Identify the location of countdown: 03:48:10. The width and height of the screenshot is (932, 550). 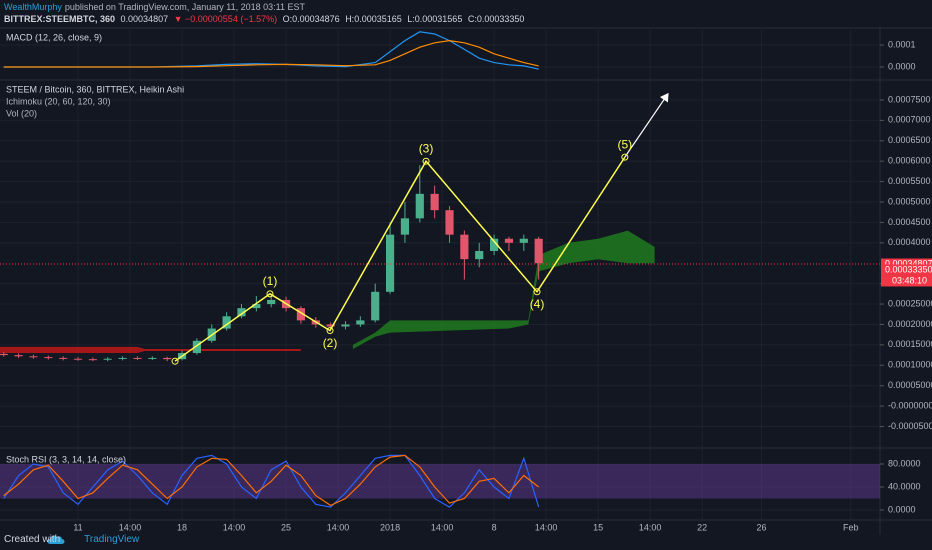
(909, 280).